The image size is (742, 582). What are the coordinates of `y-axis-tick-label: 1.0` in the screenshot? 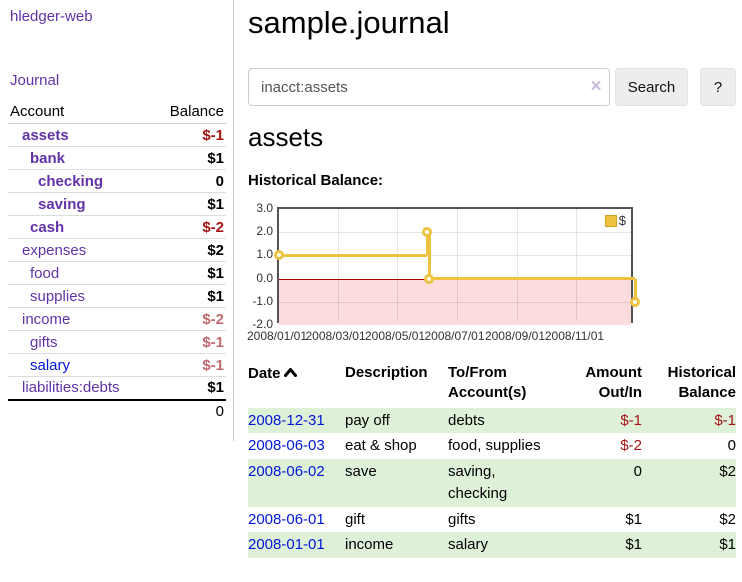 It's located at (264, 254).